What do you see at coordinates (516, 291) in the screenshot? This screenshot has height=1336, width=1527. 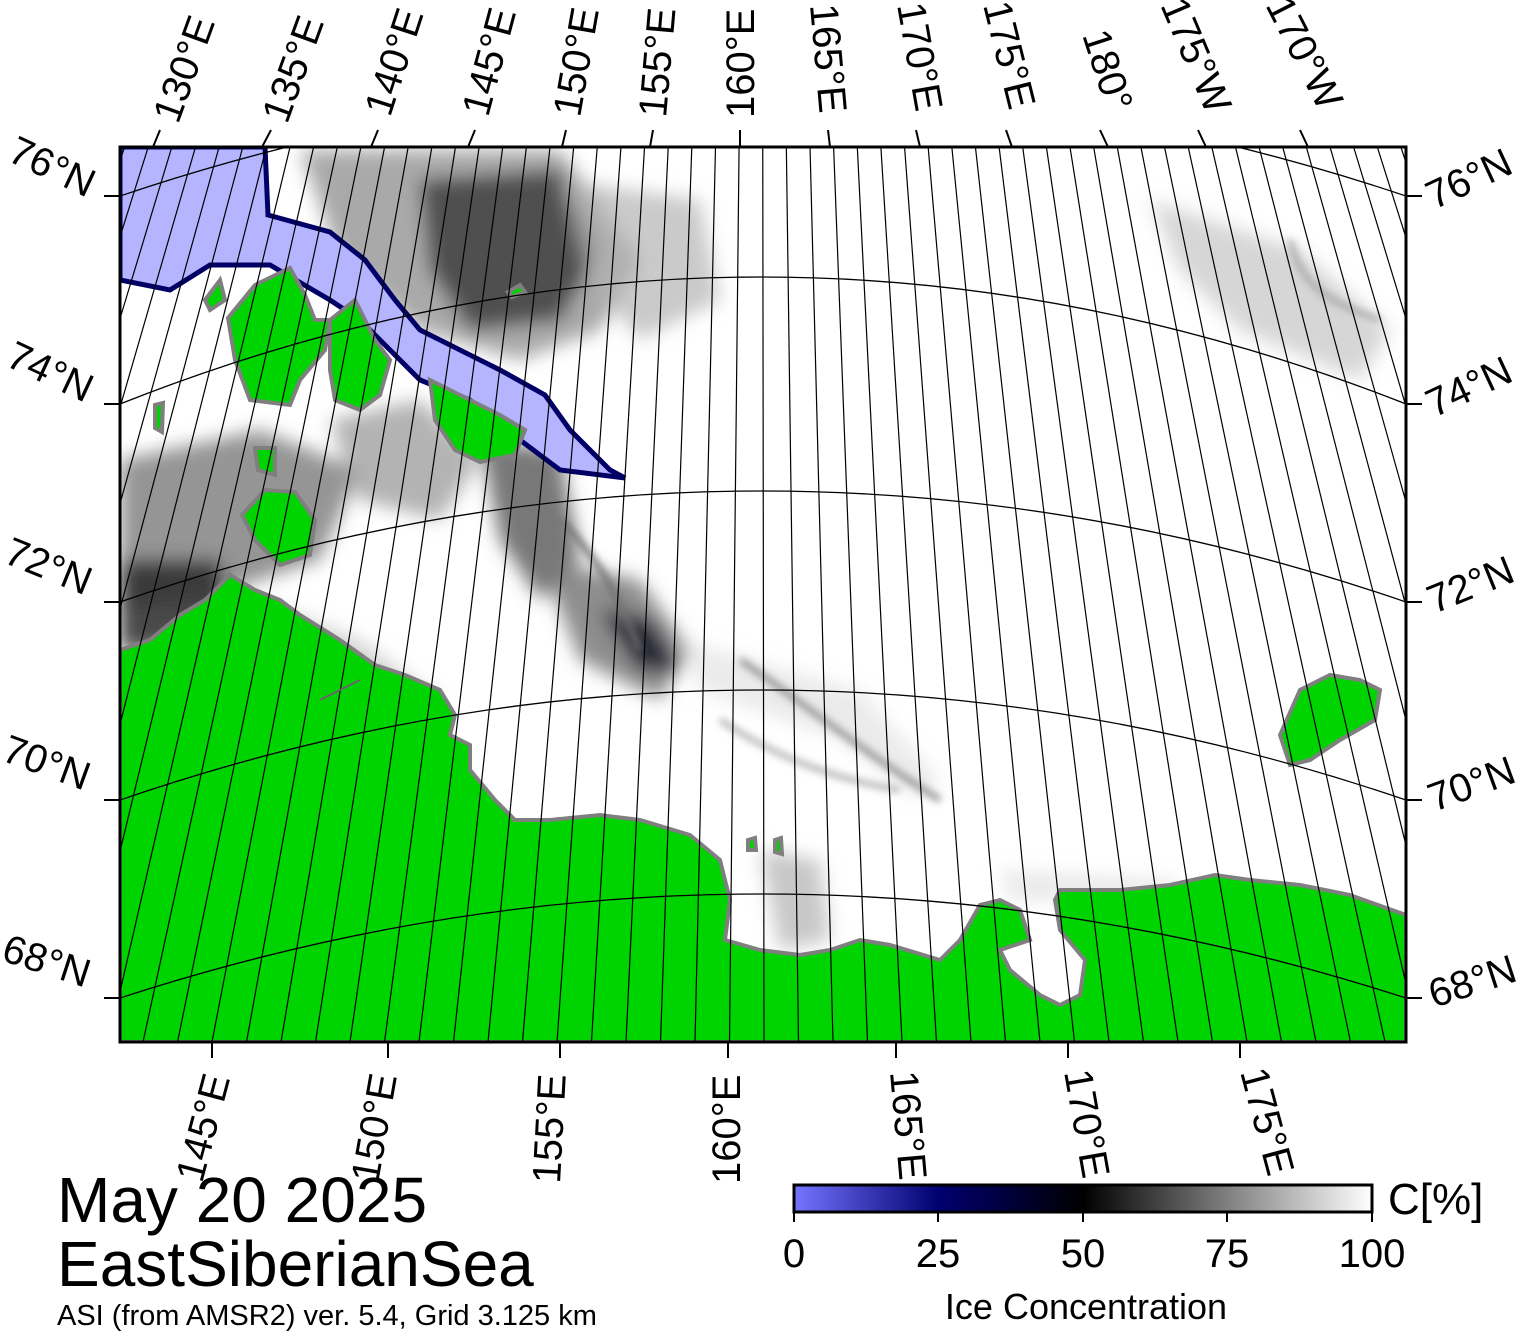 I see `bennett-island` at bounding box center [516, 291].